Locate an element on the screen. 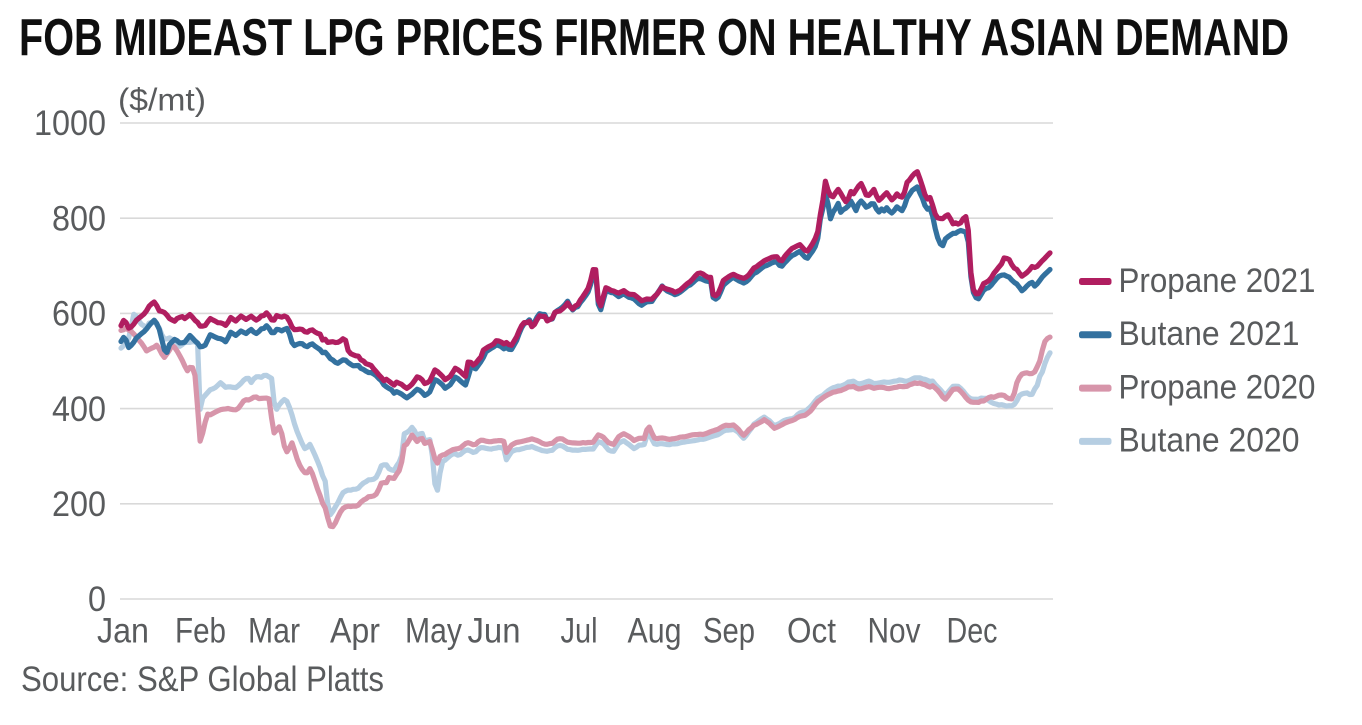 Image resolution: width=1362 pixels, height=725 pixels. svg-text: Jul is located at coordinates (579, 631).